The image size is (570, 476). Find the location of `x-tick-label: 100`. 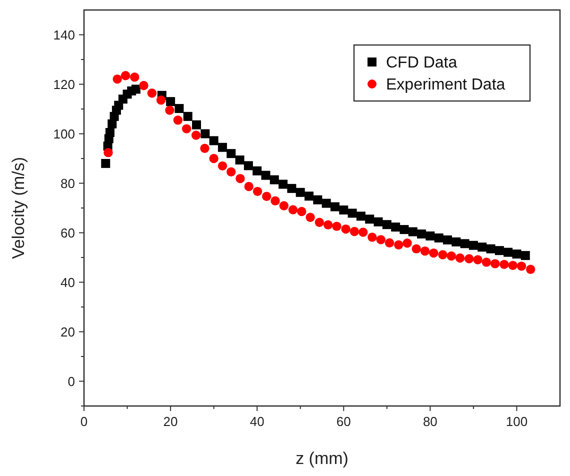

x-tick-label: 100 is located at coordinates (517, 421).